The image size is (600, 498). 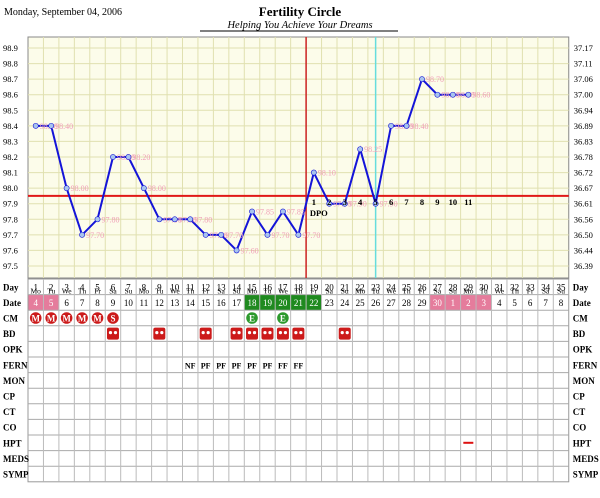 What do you see at coordinates (583, 141) in the screenshot?
I see `y-right-tick-label: 36.83` at bounding box center [583, 141].